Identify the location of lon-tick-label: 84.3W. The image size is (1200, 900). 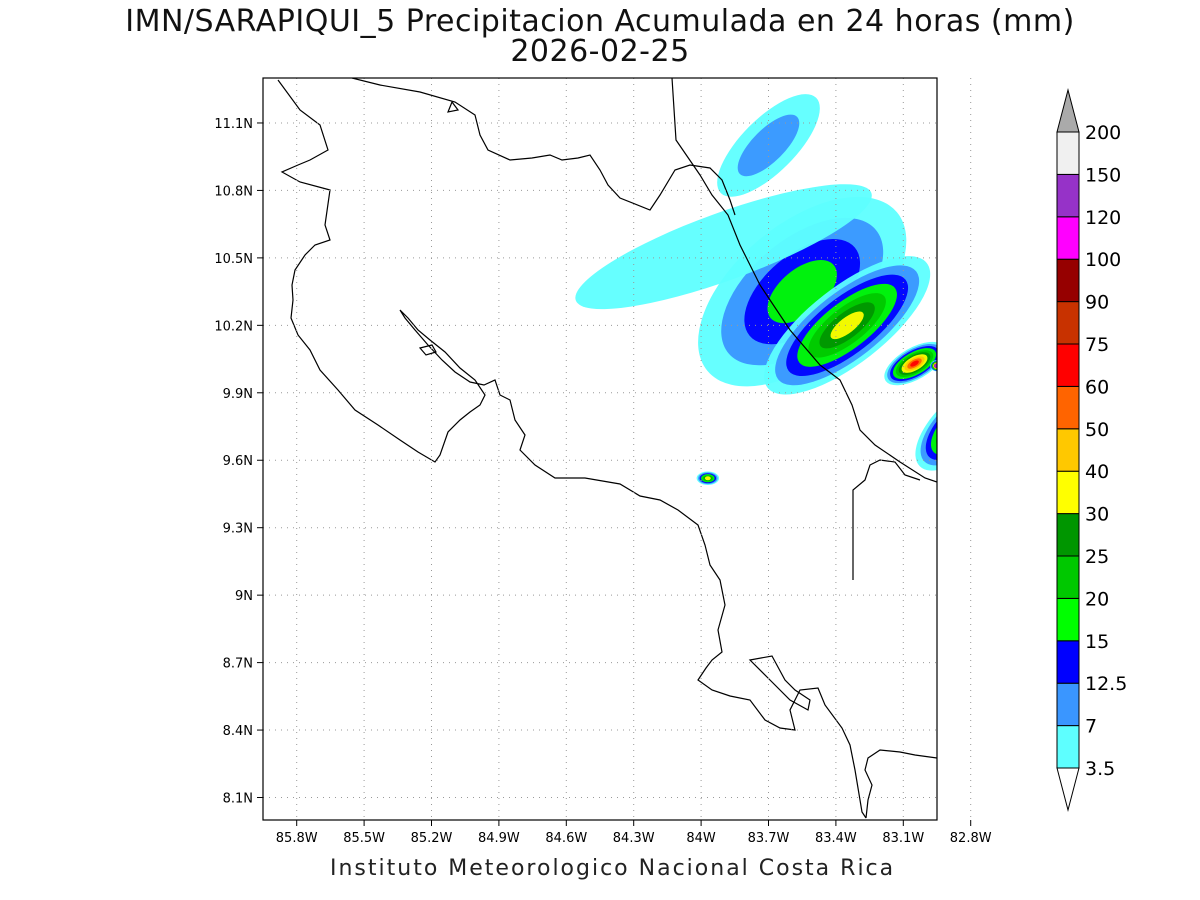
(634, 838).